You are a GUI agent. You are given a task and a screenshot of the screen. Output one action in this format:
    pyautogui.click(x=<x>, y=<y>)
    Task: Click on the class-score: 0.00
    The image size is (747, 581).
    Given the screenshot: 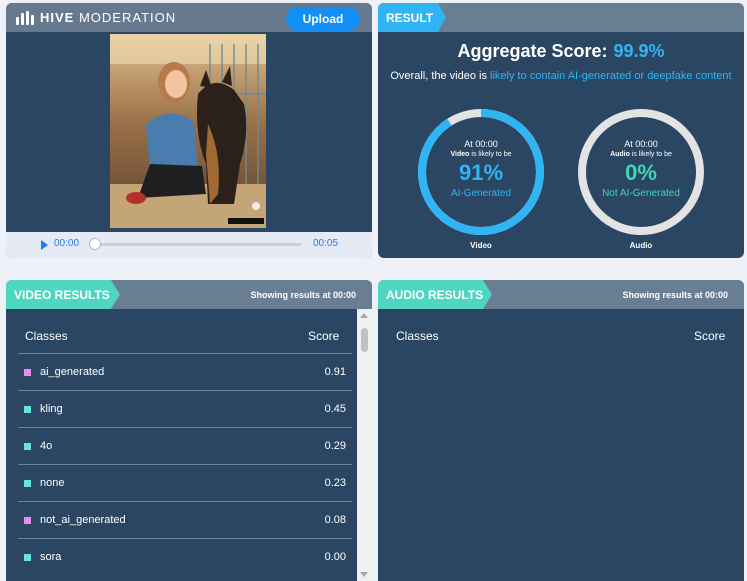 What is the action you would take?
    pyautogui.click(x=335, y=557)
    